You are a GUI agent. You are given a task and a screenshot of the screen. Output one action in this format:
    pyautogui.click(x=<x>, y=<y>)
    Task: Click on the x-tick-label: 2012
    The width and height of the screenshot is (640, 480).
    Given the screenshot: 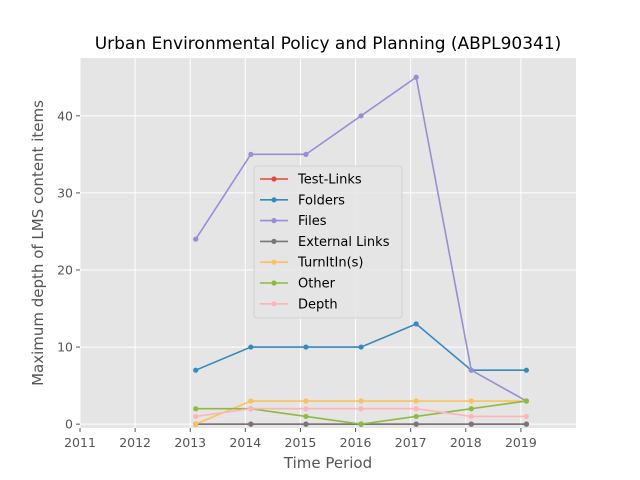 What is the action you would take?
    pyautogui.click(x=135, y=442)
    